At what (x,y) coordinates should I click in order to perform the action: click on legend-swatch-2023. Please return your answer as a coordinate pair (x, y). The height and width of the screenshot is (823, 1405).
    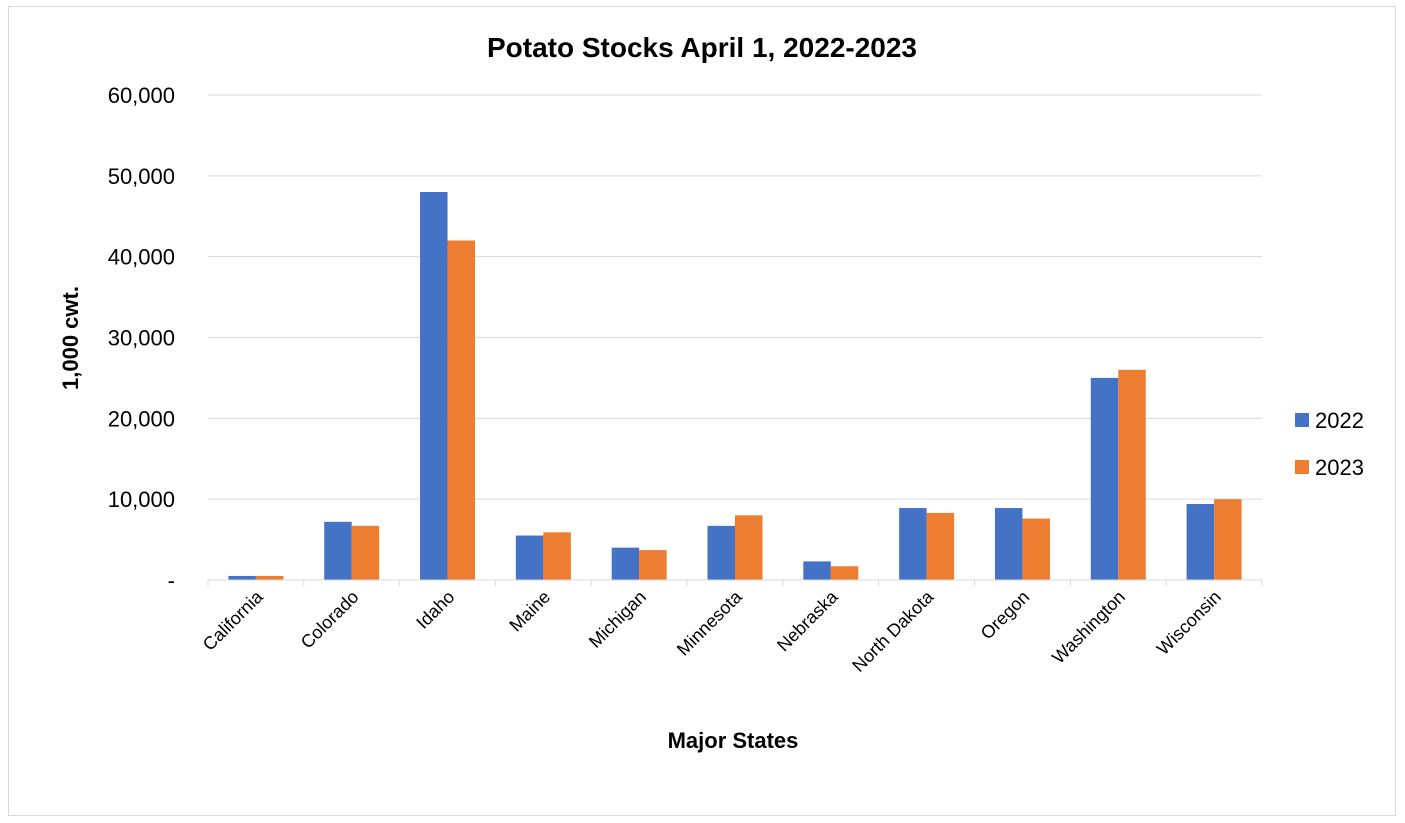
    Looking at the image, I should click on (1302, 467).